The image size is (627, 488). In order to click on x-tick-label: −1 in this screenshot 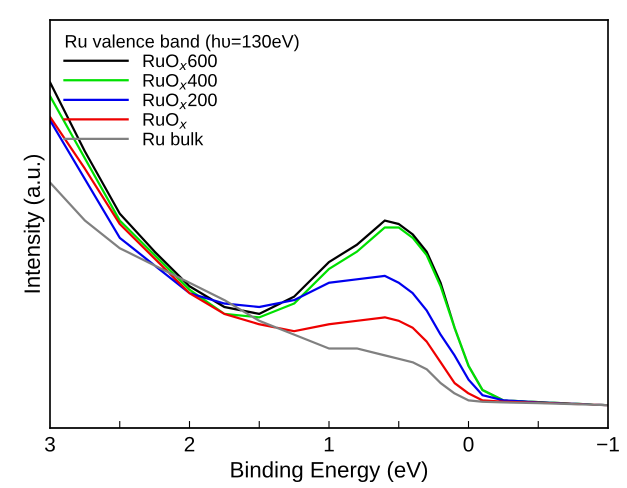, I will do `click(608, 444)`.